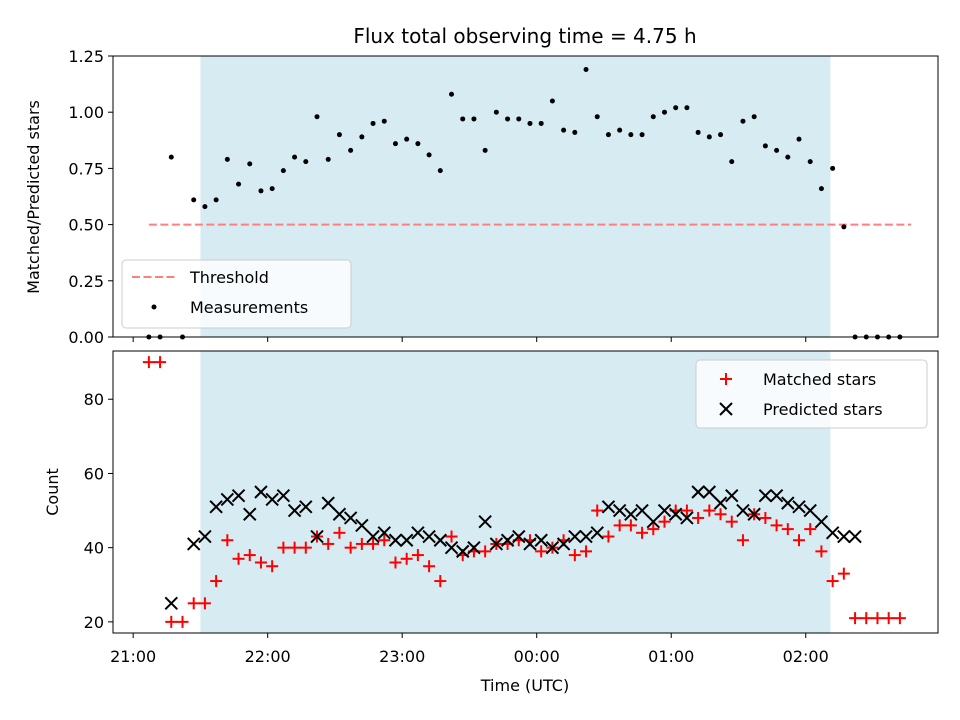 The width and height of the screenshot is (960, 720). What do you see at coordinates (98, 511) in the screenshot?
I see `bottom-y-ticks: 20 40 60 80` at bounding box center [98, 511].